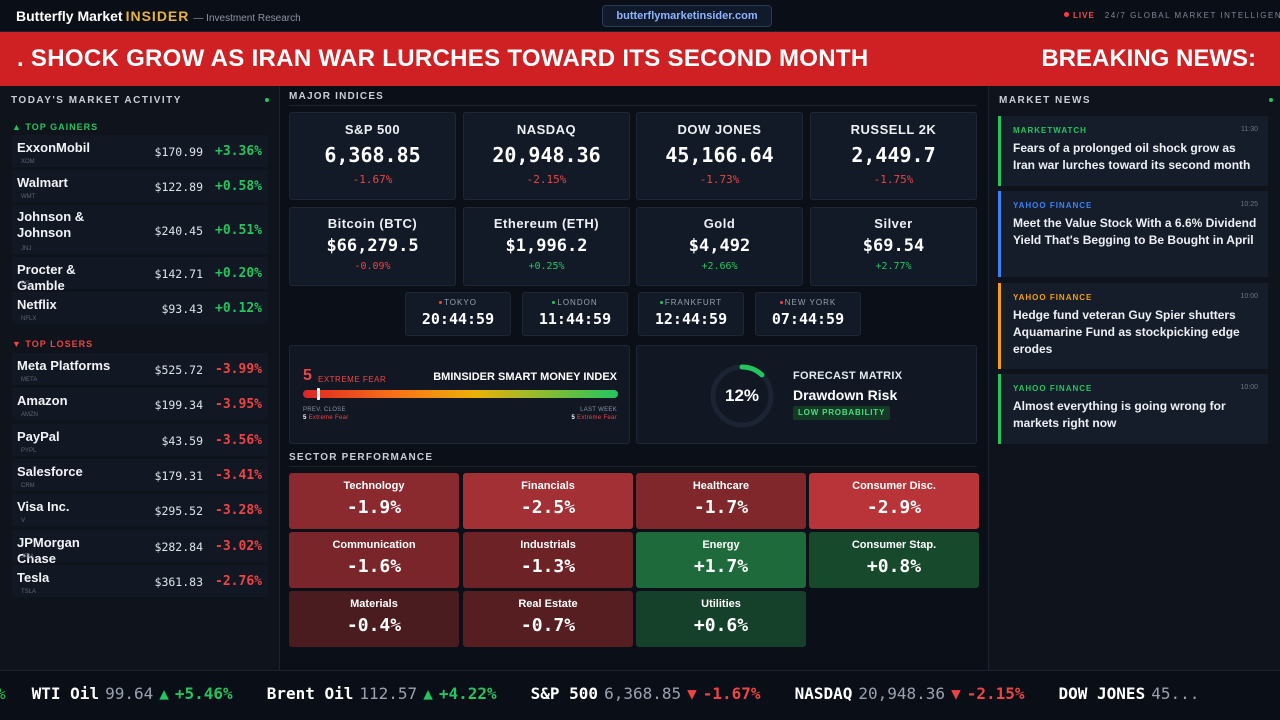 The image size is (1280, 720). What do you see at coordinates (845, 395) in the screenshot?
I see `forecast-subtitle: Drawdown Risk` at bounding box center [845, 395].